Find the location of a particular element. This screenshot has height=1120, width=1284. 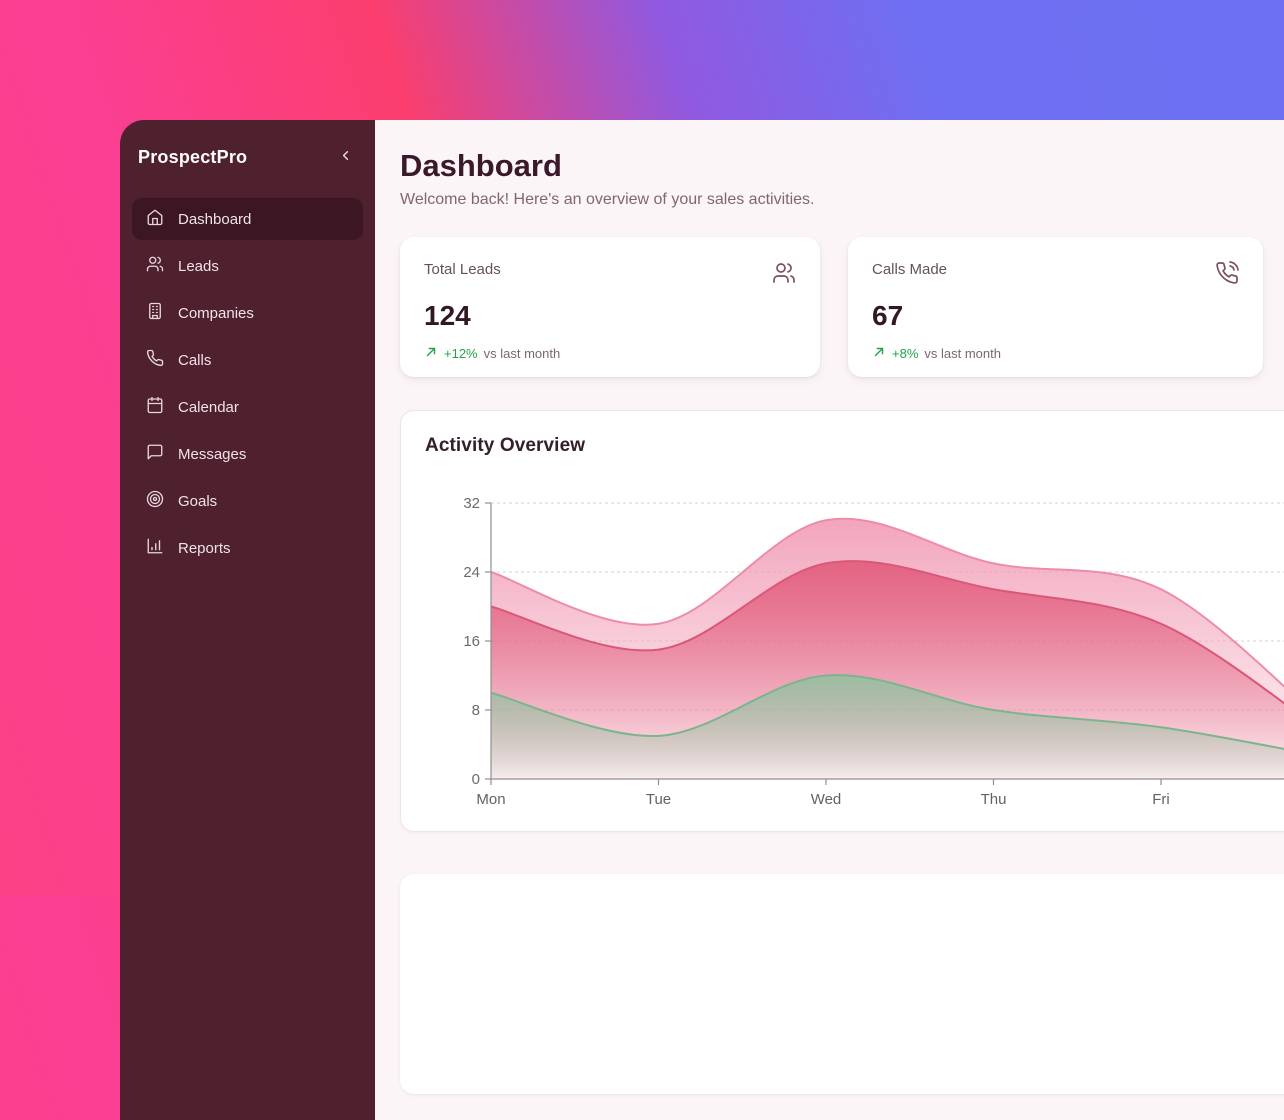

calendar-icon is located at coordinates (155, 407).